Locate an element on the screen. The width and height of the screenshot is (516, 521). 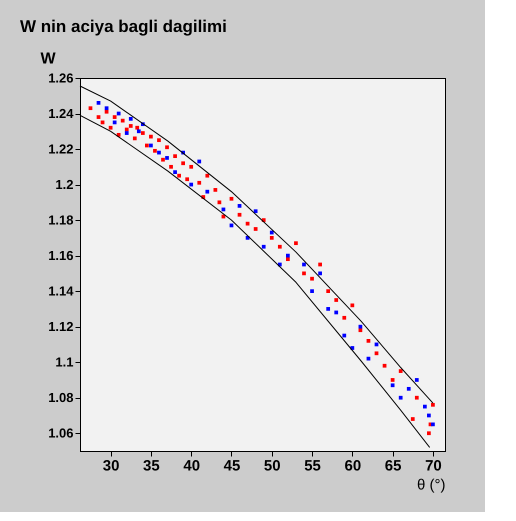
chart-title: W nin aciya bagli dagilimi is located at coordinates (123, 26).